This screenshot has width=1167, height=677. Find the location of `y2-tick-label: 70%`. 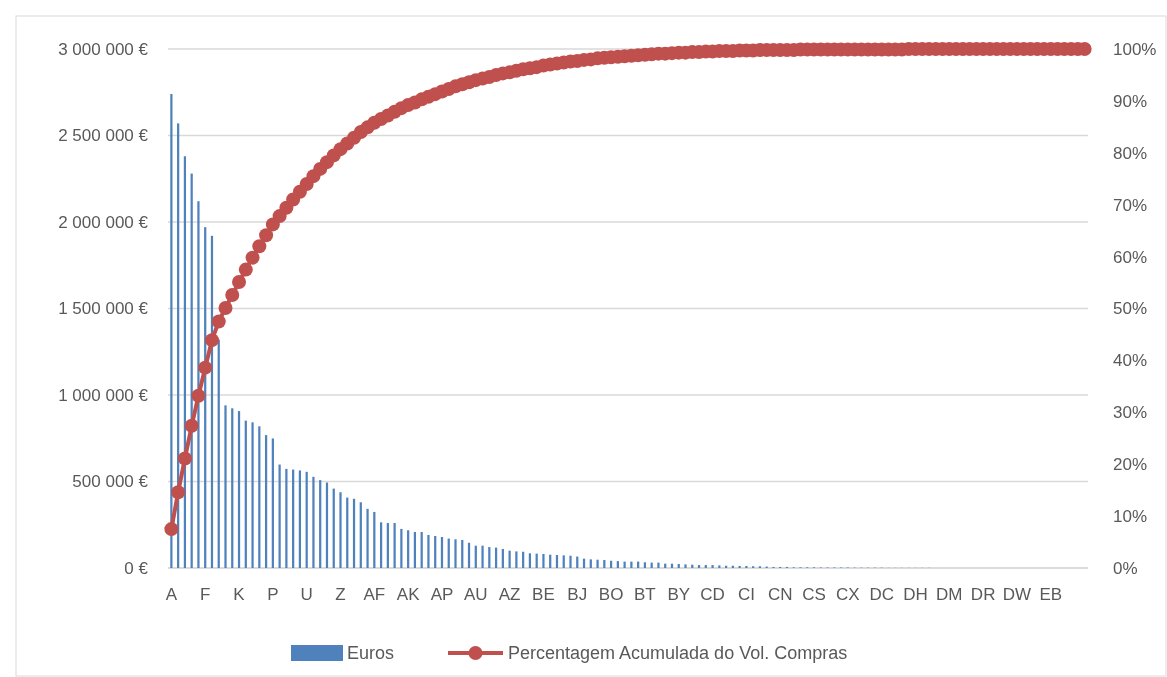

y2-tick-label: 70% is located at coordinates (1130, 205).